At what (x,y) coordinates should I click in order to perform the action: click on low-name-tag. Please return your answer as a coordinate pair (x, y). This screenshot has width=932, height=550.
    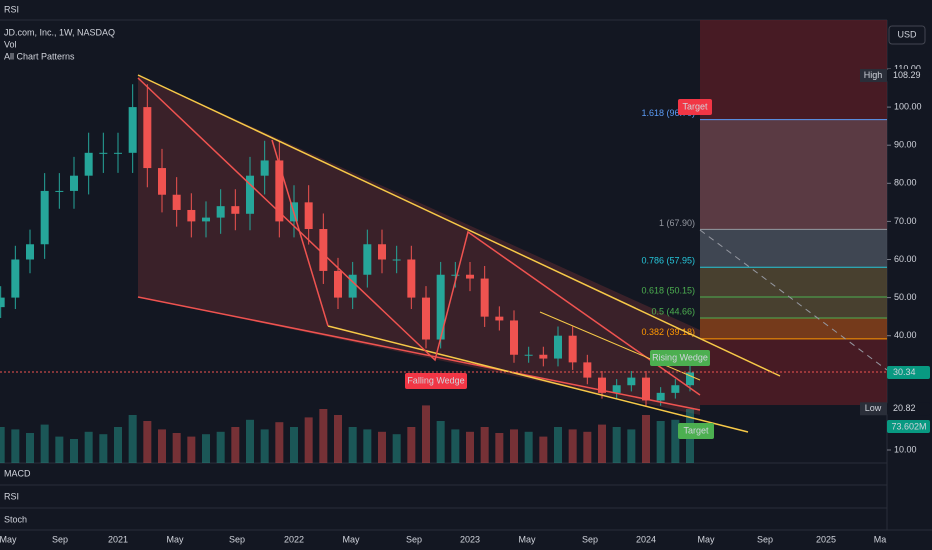
    Looking at the image, I should click on (873, 409).